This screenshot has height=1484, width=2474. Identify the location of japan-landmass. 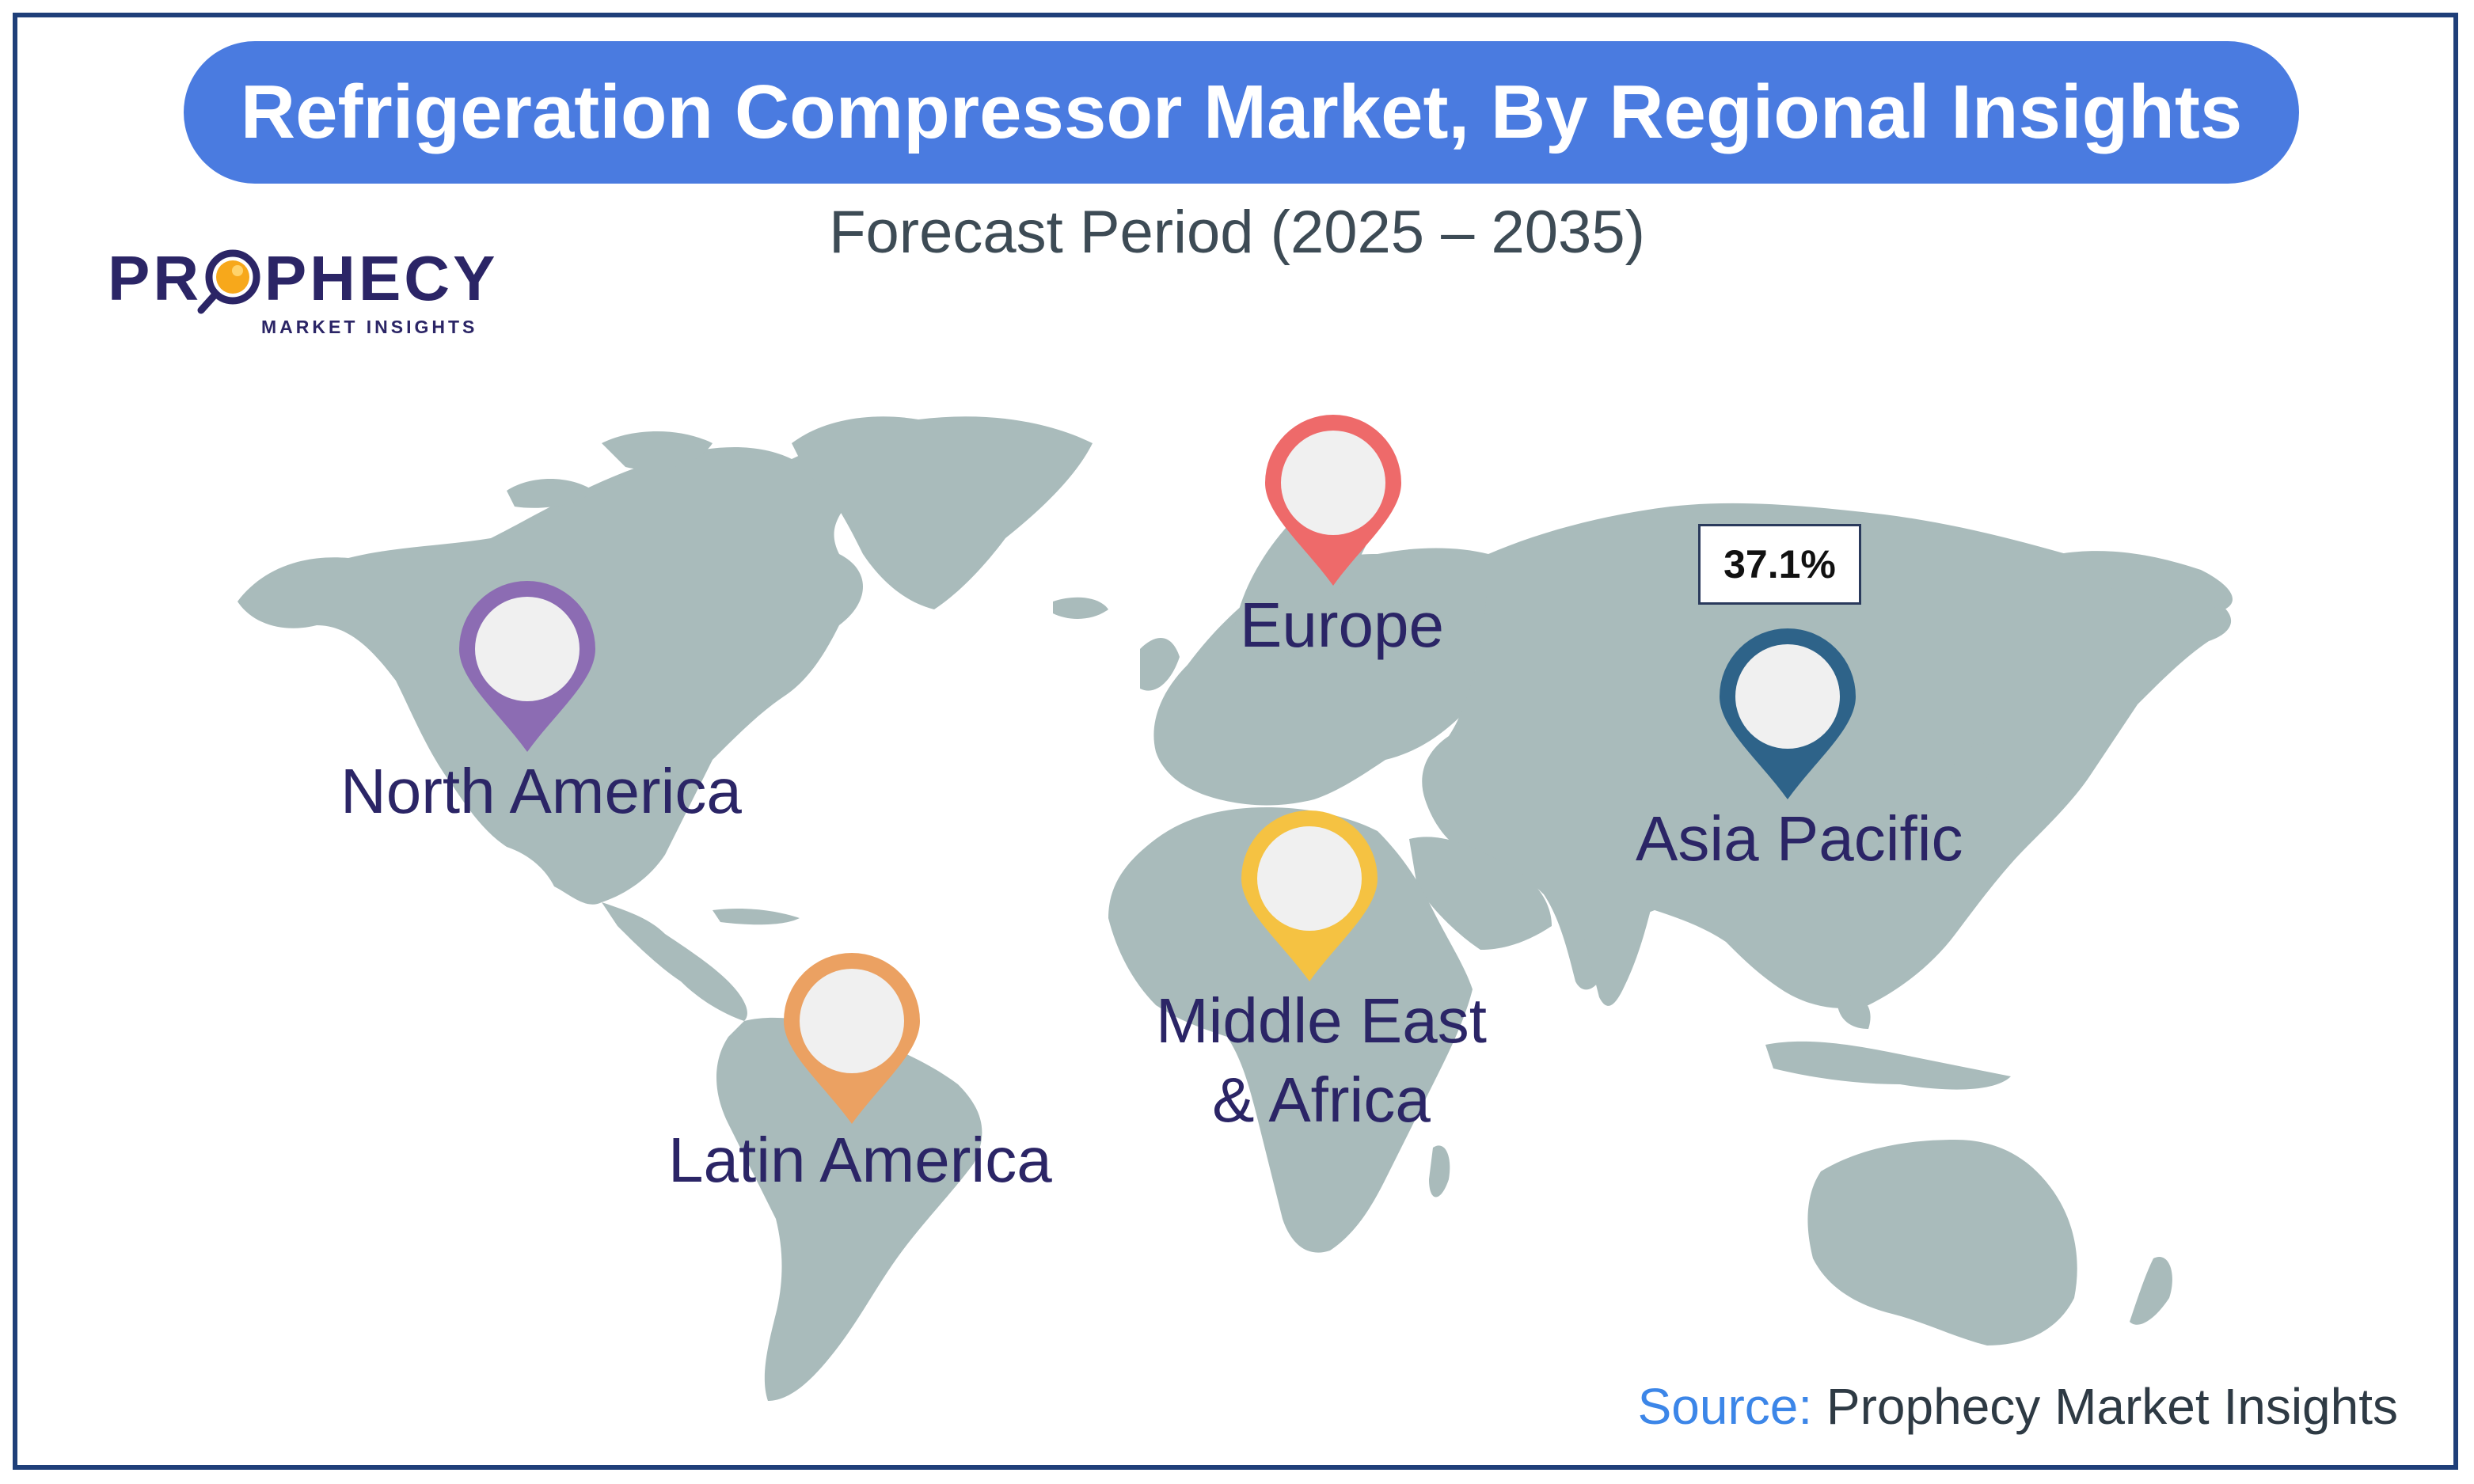
(1972, 787).